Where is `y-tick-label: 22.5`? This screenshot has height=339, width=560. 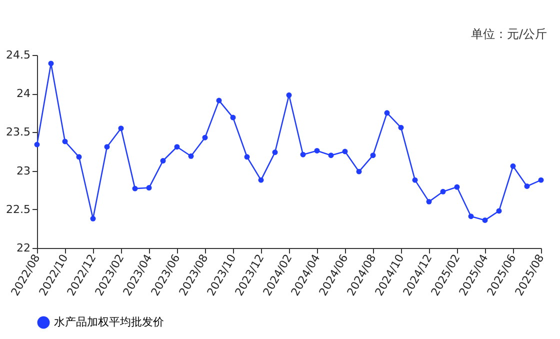 y-tick-label: 22.5 is located at coordinates (18, 209).